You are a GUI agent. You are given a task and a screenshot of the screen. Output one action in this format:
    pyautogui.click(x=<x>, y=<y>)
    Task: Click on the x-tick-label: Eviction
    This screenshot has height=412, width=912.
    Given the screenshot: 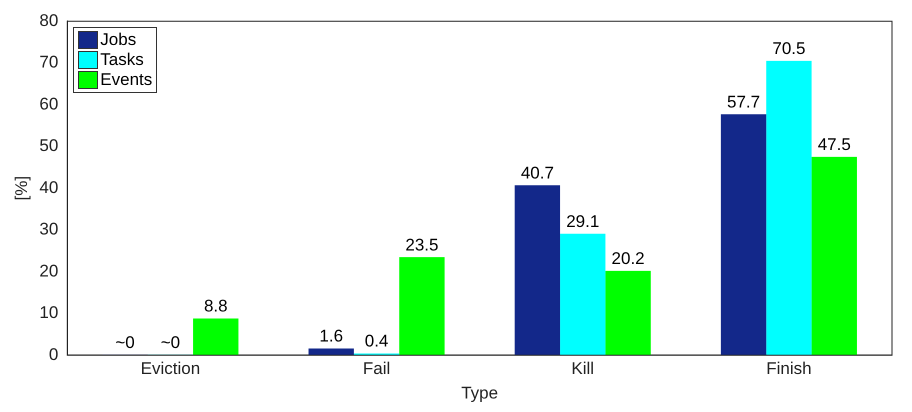 What is the action you would take?
    pyautogui.click(x=170, y=368)
    